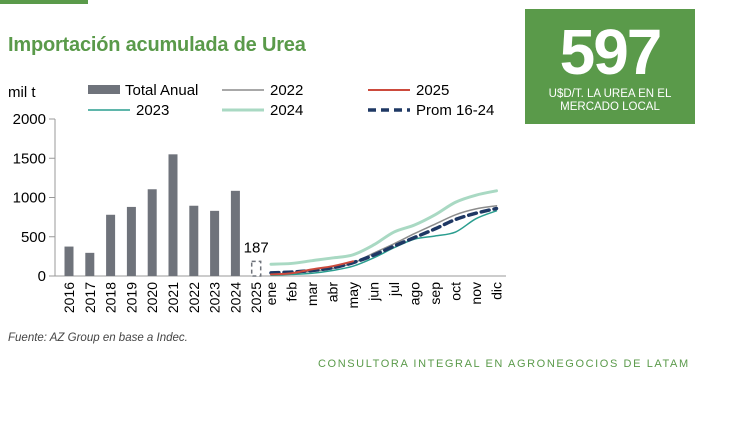 The image size is (730, 429). Describe the element at coordinates (173, 297) in the screenshot. I see `x-tick-label-year: 2021` at that location.